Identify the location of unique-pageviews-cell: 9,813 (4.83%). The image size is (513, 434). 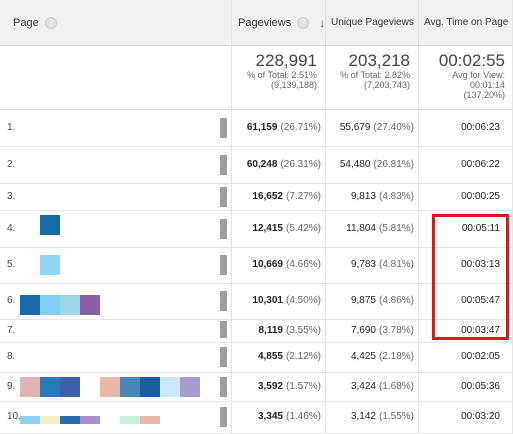
(382, 196).